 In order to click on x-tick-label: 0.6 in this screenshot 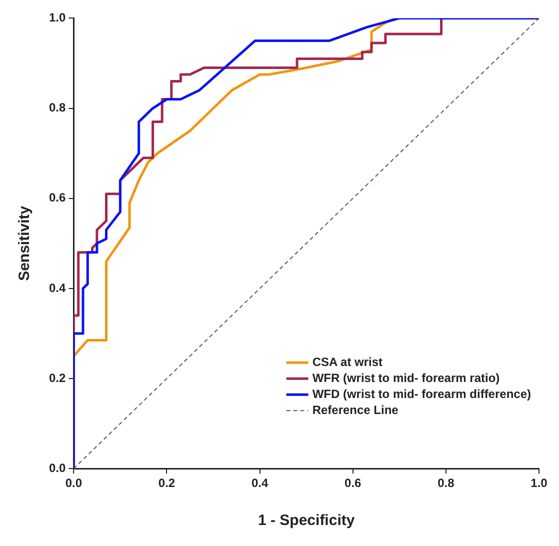, I will do `click(353, 483)`.